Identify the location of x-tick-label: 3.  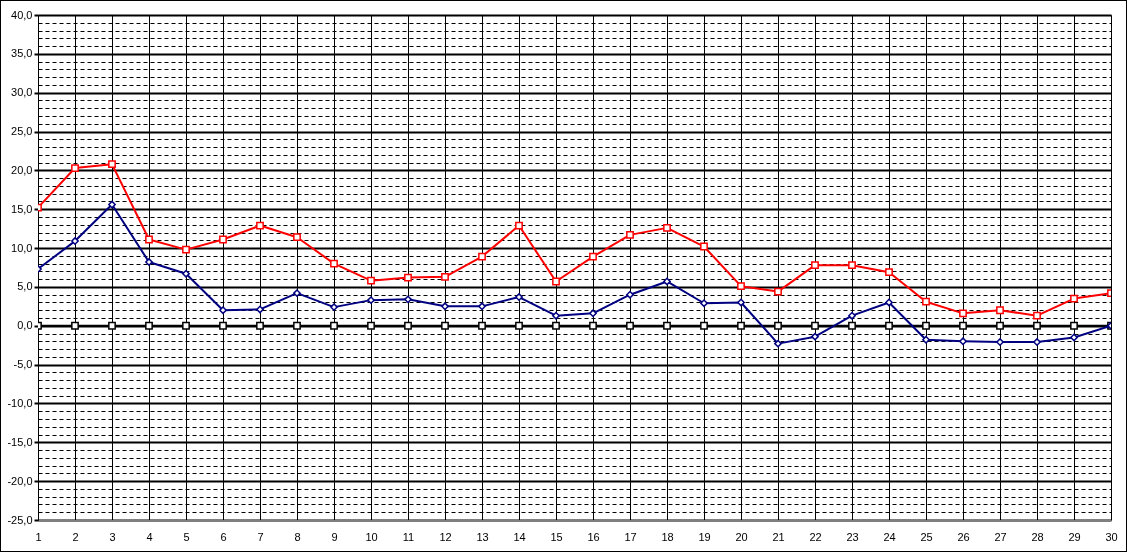
(112, 536).